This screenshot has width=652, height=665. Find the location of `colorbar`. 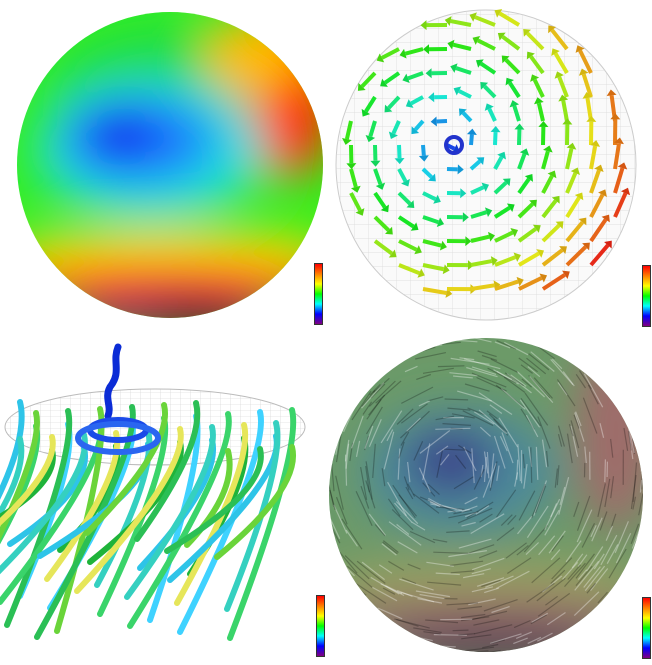

colorbar is located at coordinates (320, 626).